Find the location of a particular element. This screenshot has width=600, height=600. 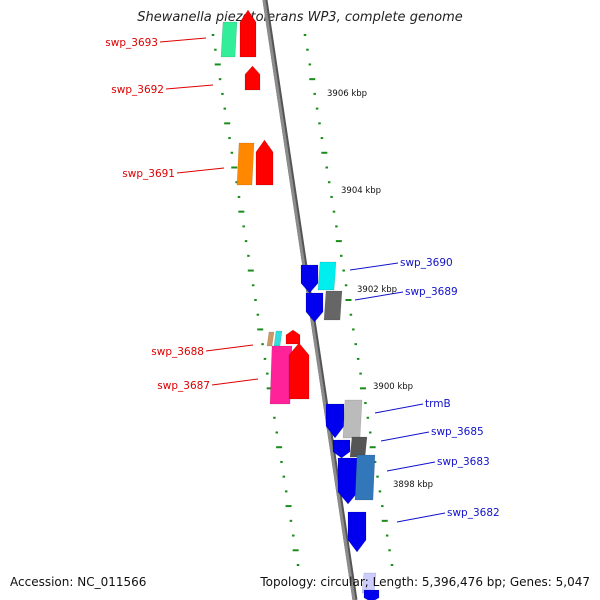

gene-swp-3688-block-b is located at coordinates (278, 338).